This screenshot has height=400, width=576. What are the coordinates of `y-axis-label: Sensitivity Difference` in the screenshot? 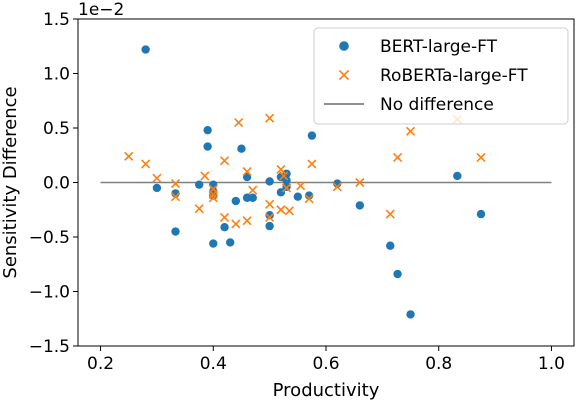 It's located at (10, 182).